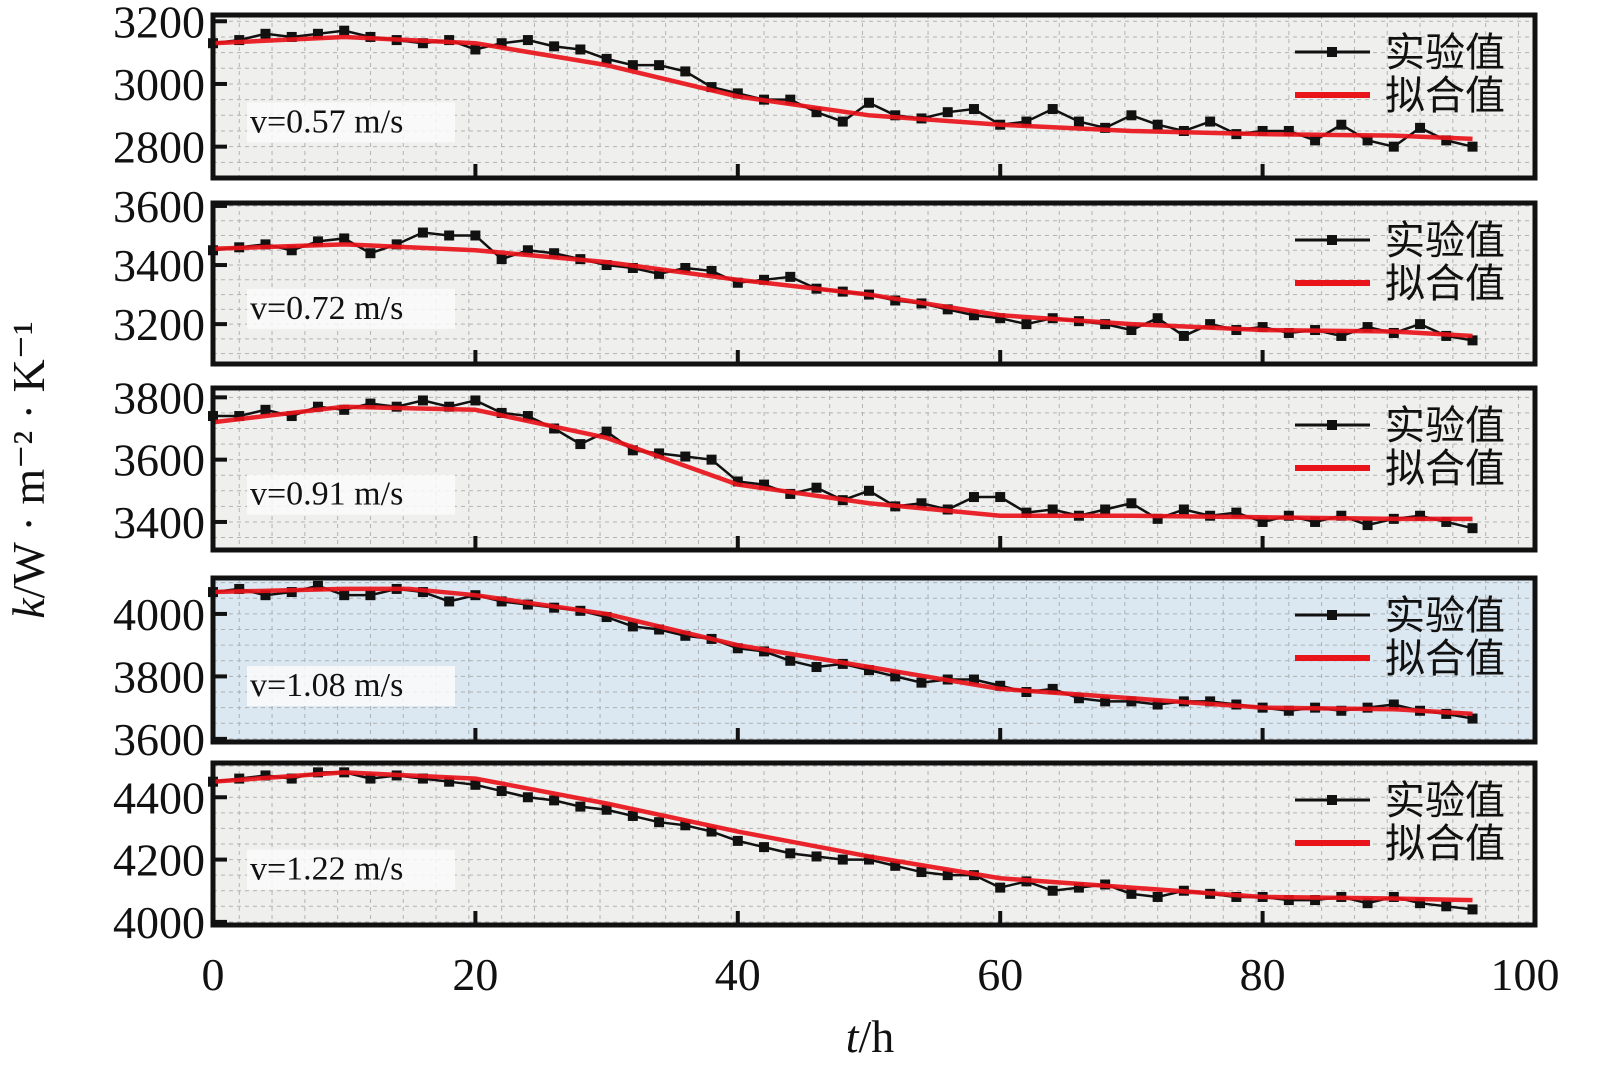  What do you see at coordinates (159, 797) in the screenshot?
I see `y-tick-label: 4400` at bounding box center [159, 797].